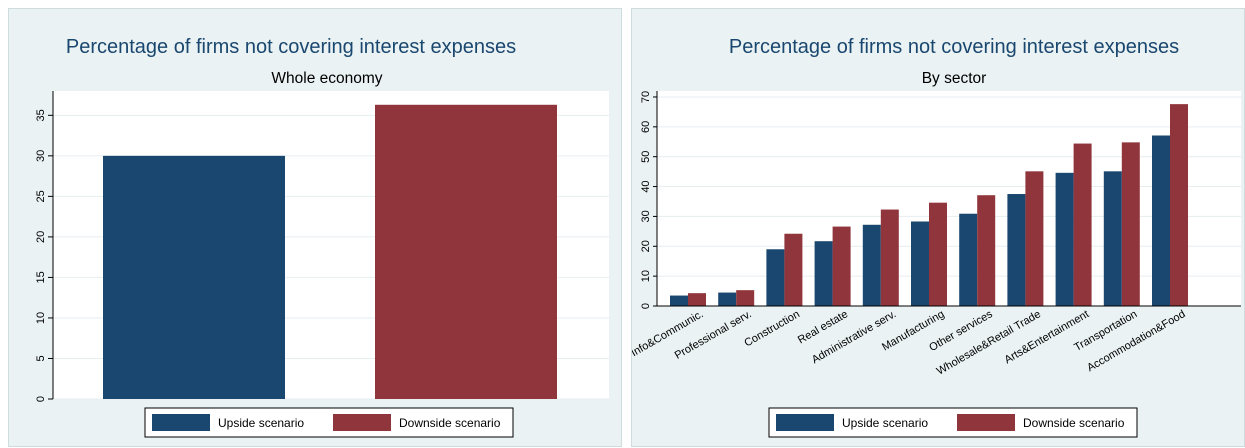 The height and width of the screenshot is (448, 1245). Describe the element at coordinates (954, 78) in the screenshot. I see `chart-subtitle: By sector` at that location.